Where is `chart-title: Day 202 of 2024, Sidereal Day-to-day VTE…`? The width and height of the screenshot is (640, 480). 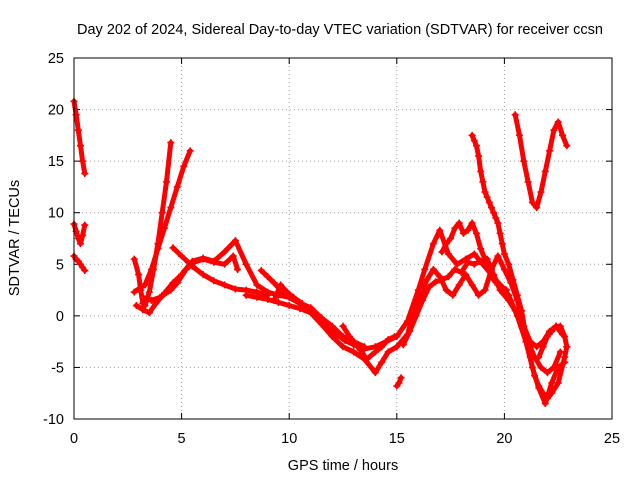 chart-title: Day 202 of 2024, Sidereal Day-to-day VTE… is located at coordinates (340, 30).